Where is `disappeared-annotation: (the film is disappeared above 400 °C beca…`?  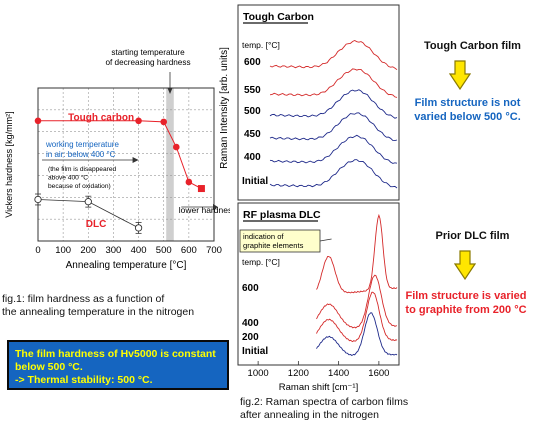
disappeared-annotation: (the film is disappeared above 400 °C beca… is located at coordinates (82, 178).